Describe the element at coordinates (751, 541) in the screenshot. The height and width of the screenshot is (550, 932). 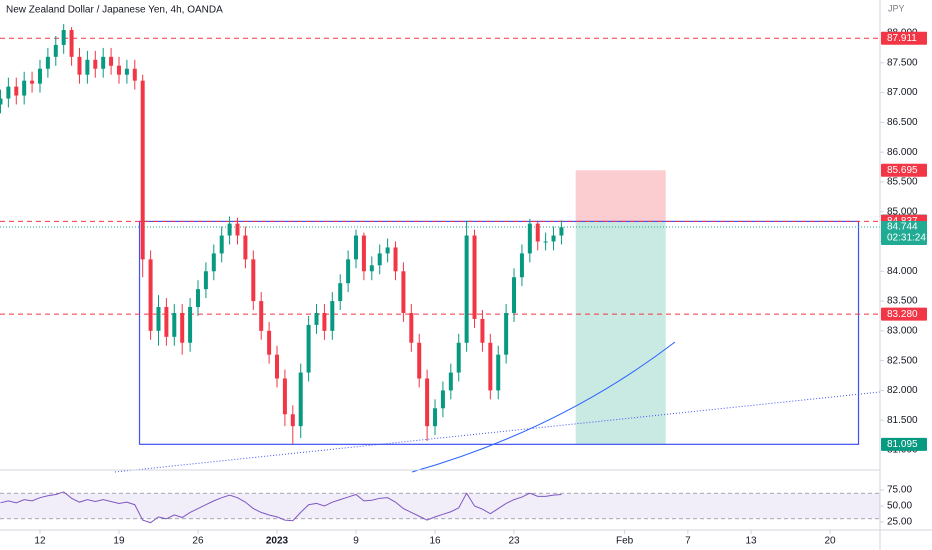
I see `x-tick-label: 13` at that location.